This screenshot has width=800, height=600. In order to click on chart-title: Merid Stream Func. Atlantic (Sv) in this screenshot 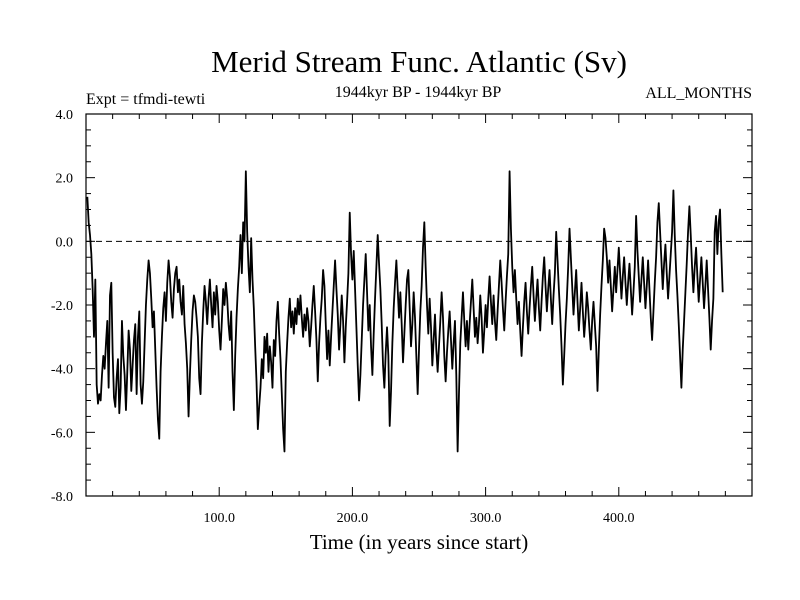, I will do `click(419, 61)`.